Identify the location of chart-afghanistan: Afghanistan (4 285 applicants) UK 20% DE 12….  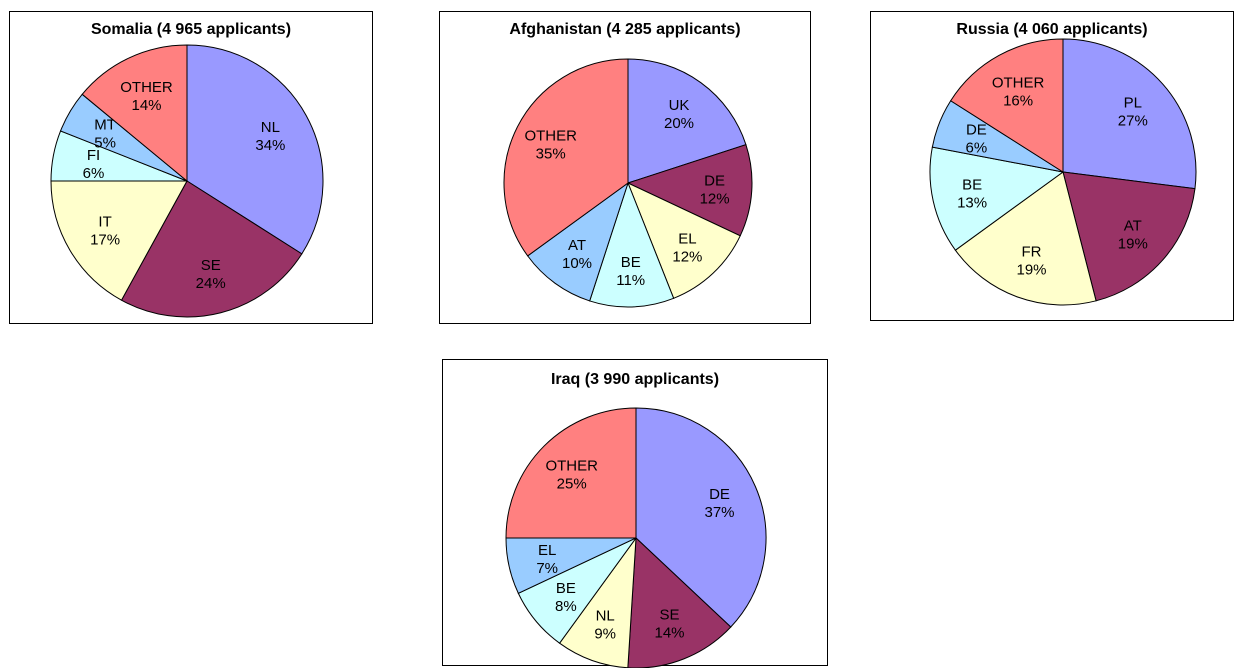
(625, 167).